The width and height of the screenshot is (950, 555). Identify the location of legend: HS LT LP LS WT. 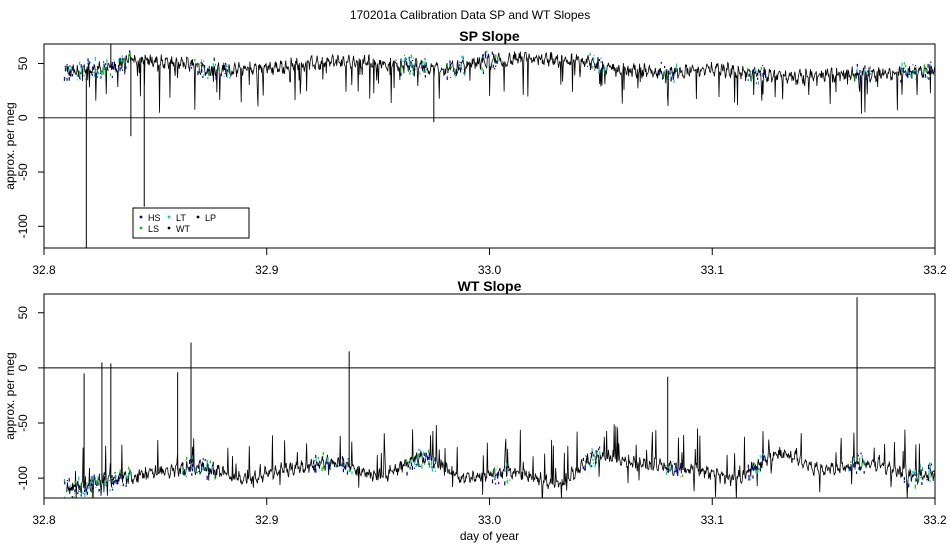
(191, 223).